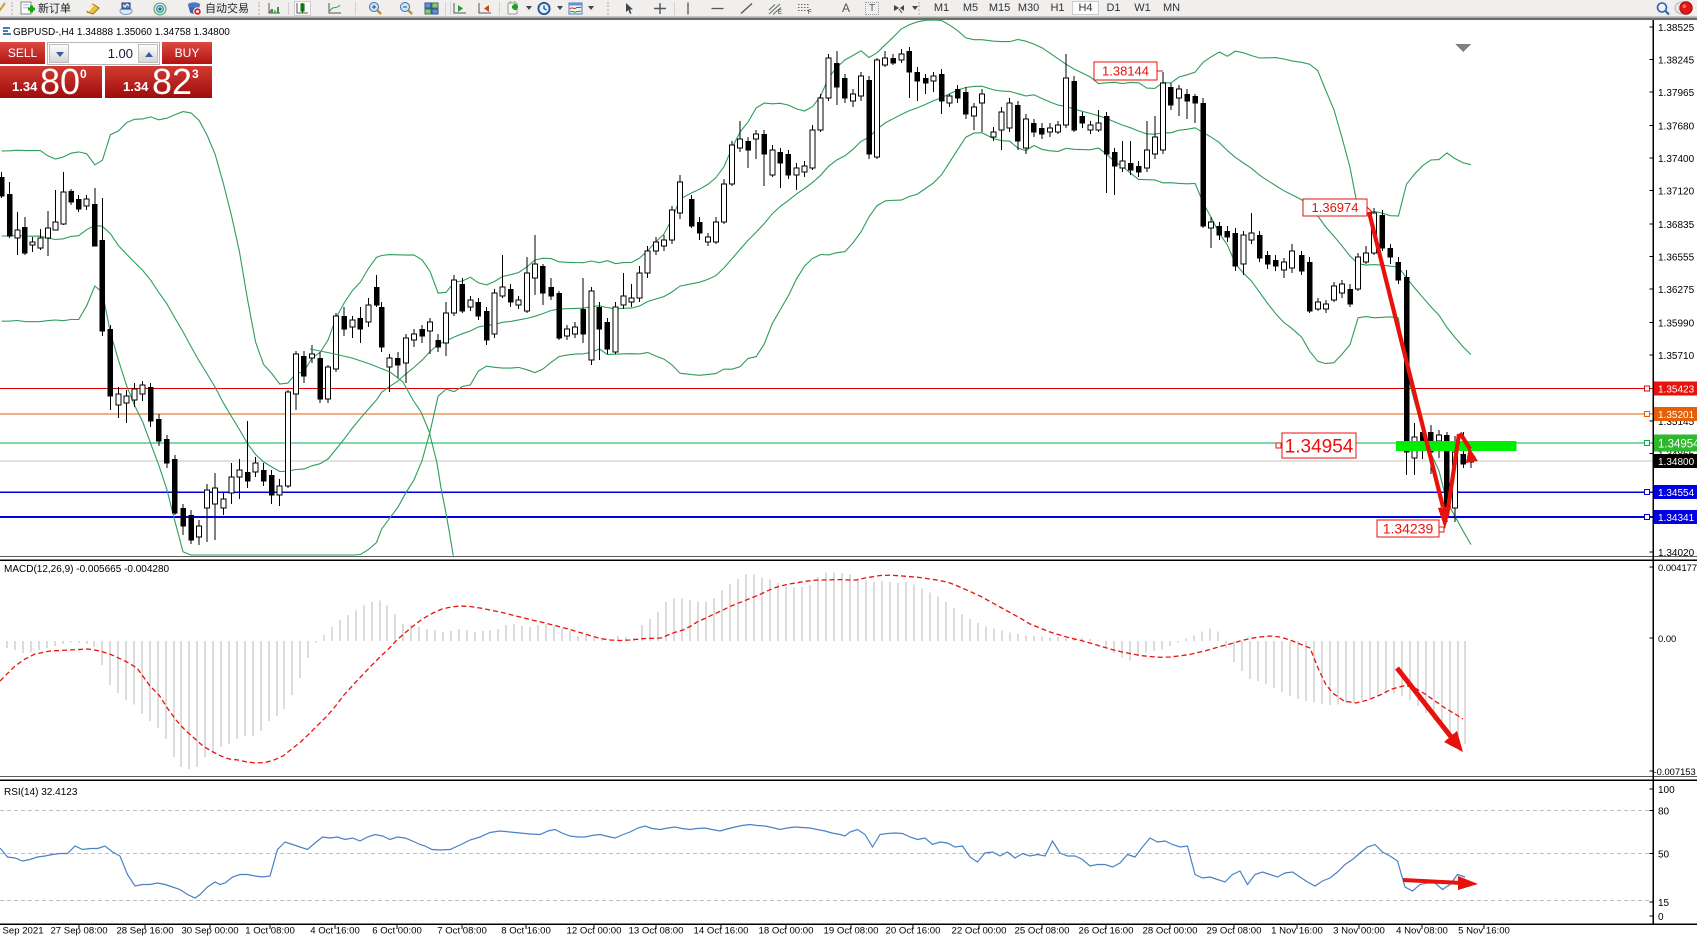 Image resolution: width=1697 pixels, height=938 pixels. Describe the element at coordinates (144, 931) in the screenshot. I see `svg-text: 28 Sep 16:00` at that location.